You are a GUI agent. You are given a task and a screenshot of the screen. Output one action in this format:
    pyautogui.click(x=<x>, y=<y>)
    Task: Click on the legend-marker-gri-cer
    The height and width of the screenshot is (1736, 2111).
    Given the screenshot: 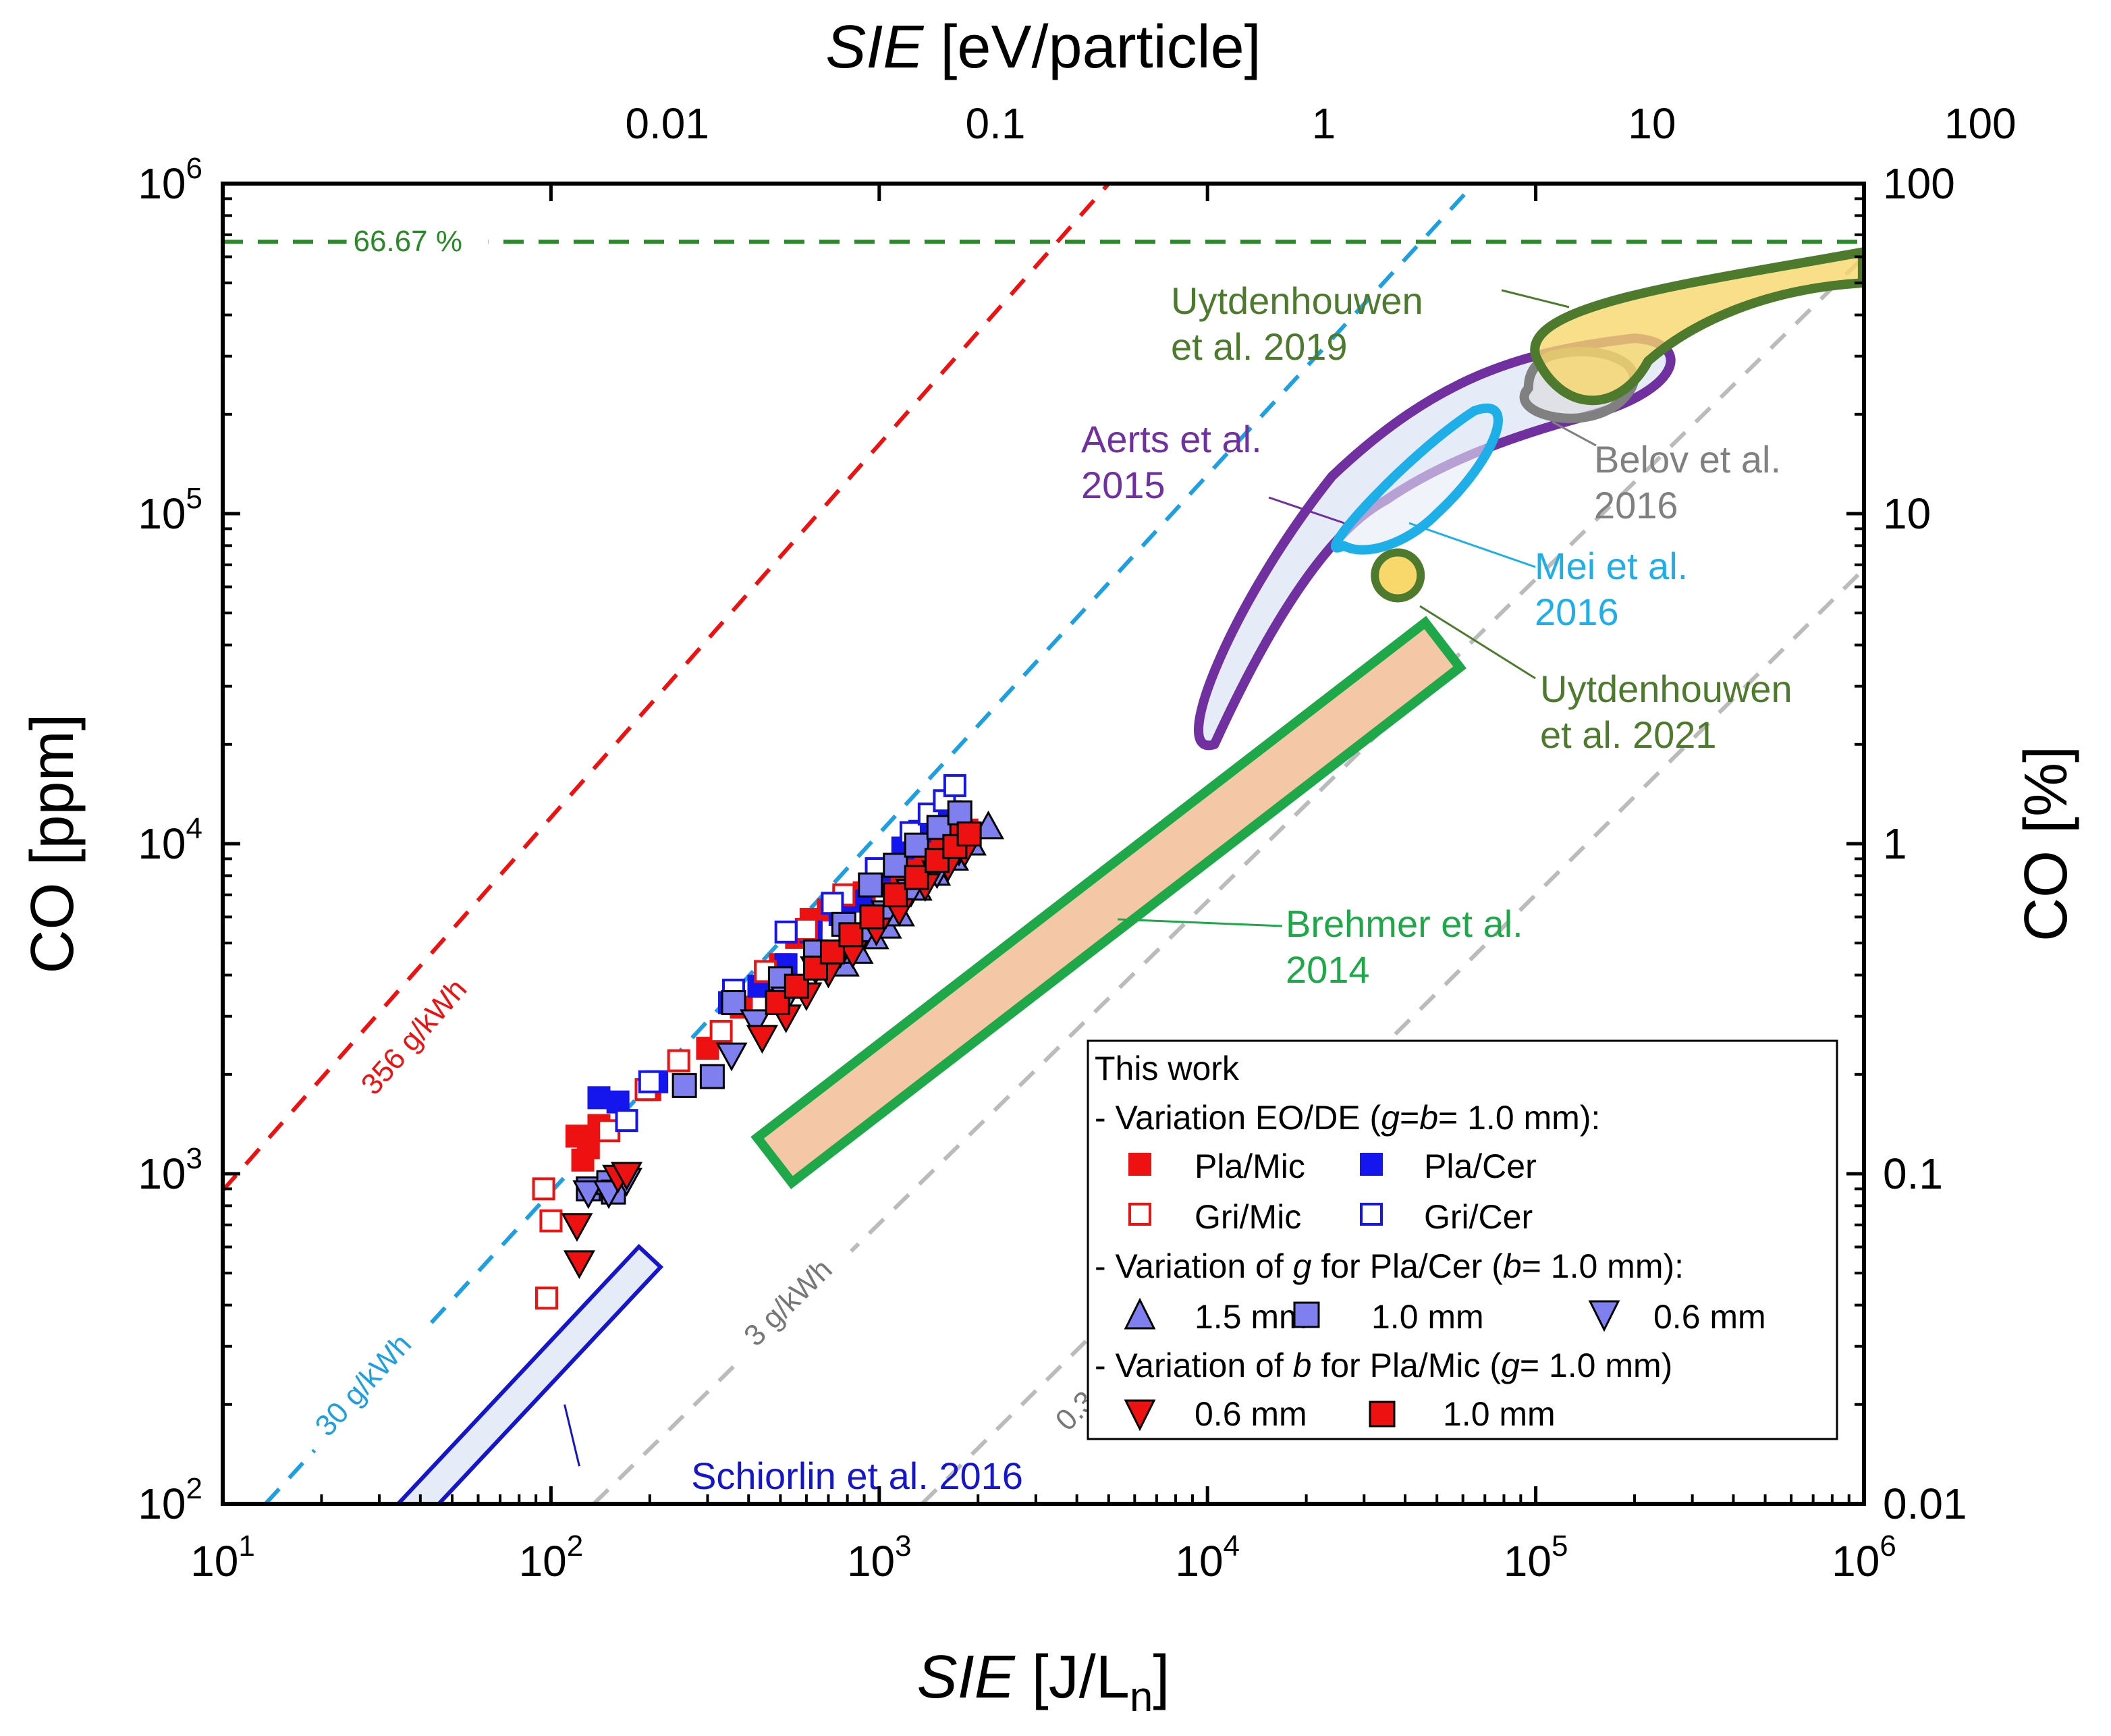 What is the action you would take?
    pyautogui.click(x=1371, y=1215)
    